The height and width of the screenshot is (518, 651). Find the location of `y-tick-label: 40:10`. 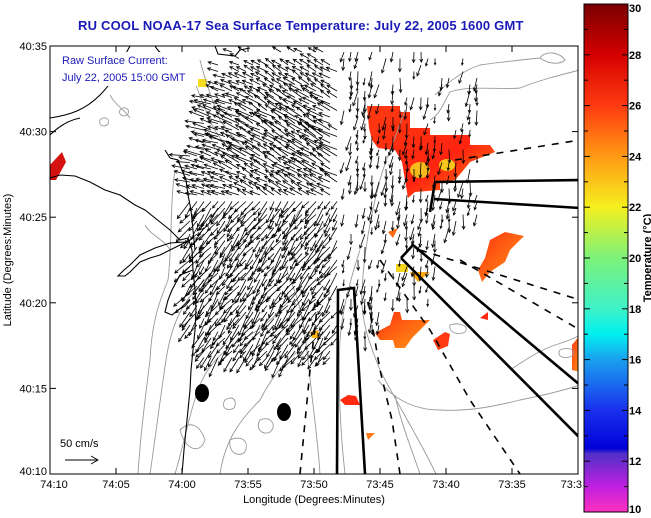

y-tick-label: 40:10 is located at coordinates (33, 472).